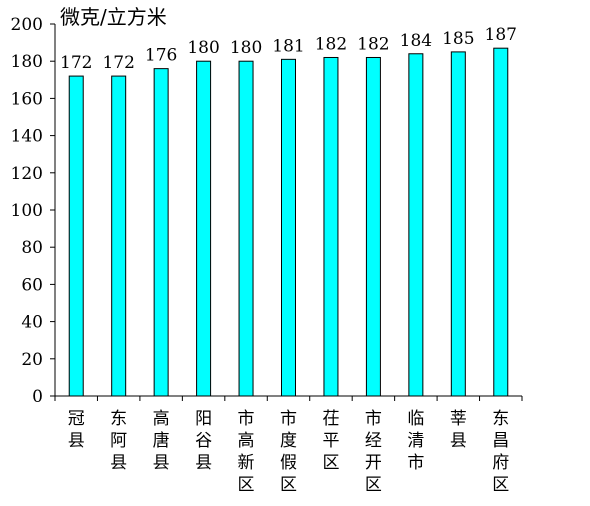 The width and height of the screenshot is (590, 506). Describe the element at coordinates (27, 25) in the screenshot. I see `y-tick-label: 200` at that location.